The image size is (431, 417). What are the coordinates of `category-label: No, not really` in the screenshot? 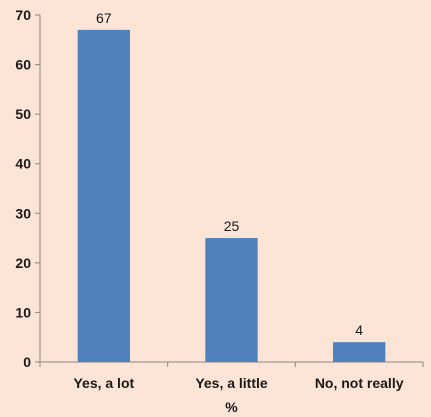 It's located at (359, 383).